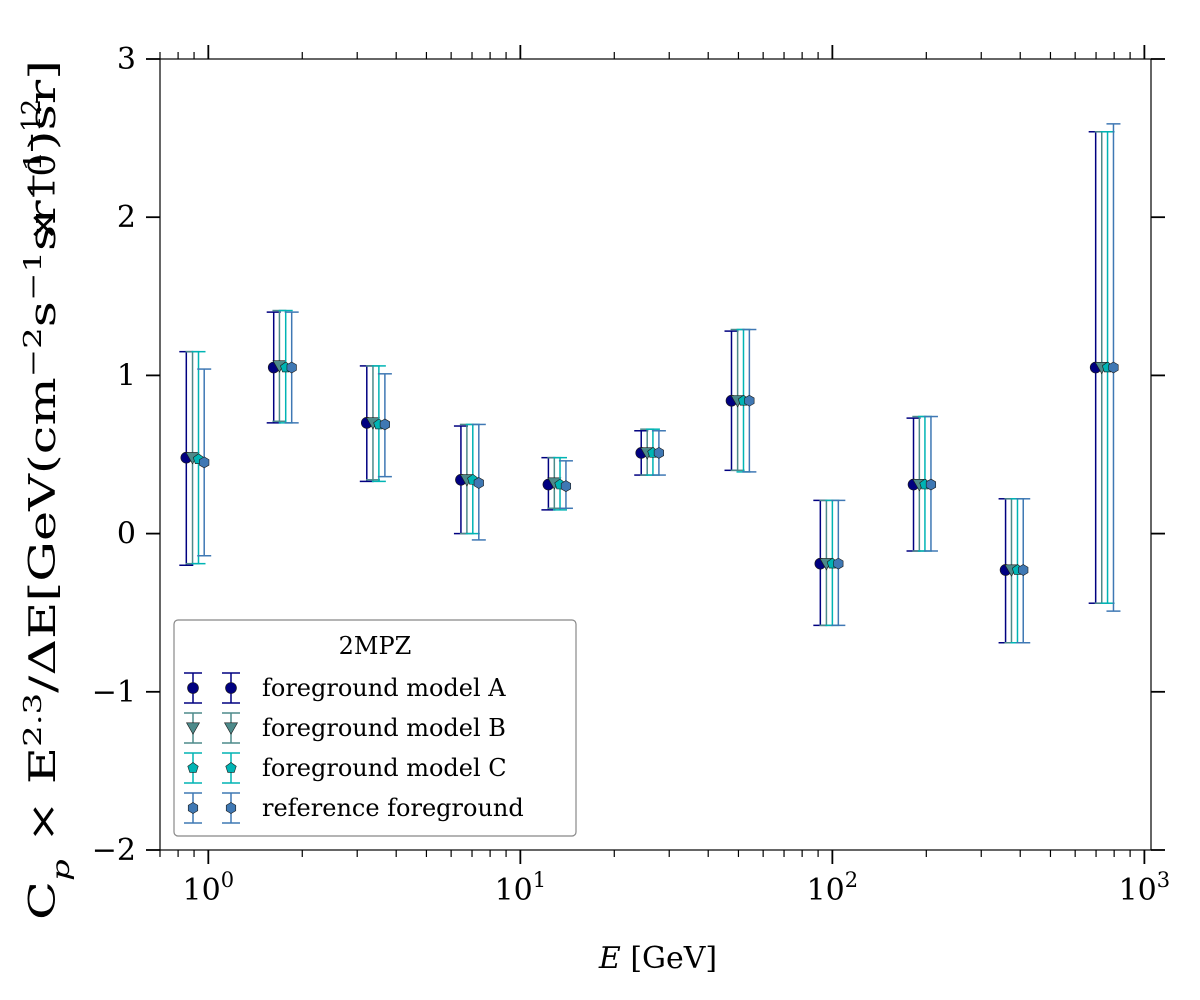 This screenshot has width=1200, height=1000. Describe the element at coordinates (384, 728) in the screenshot. I see `legend-label: foreground model B` at that location.